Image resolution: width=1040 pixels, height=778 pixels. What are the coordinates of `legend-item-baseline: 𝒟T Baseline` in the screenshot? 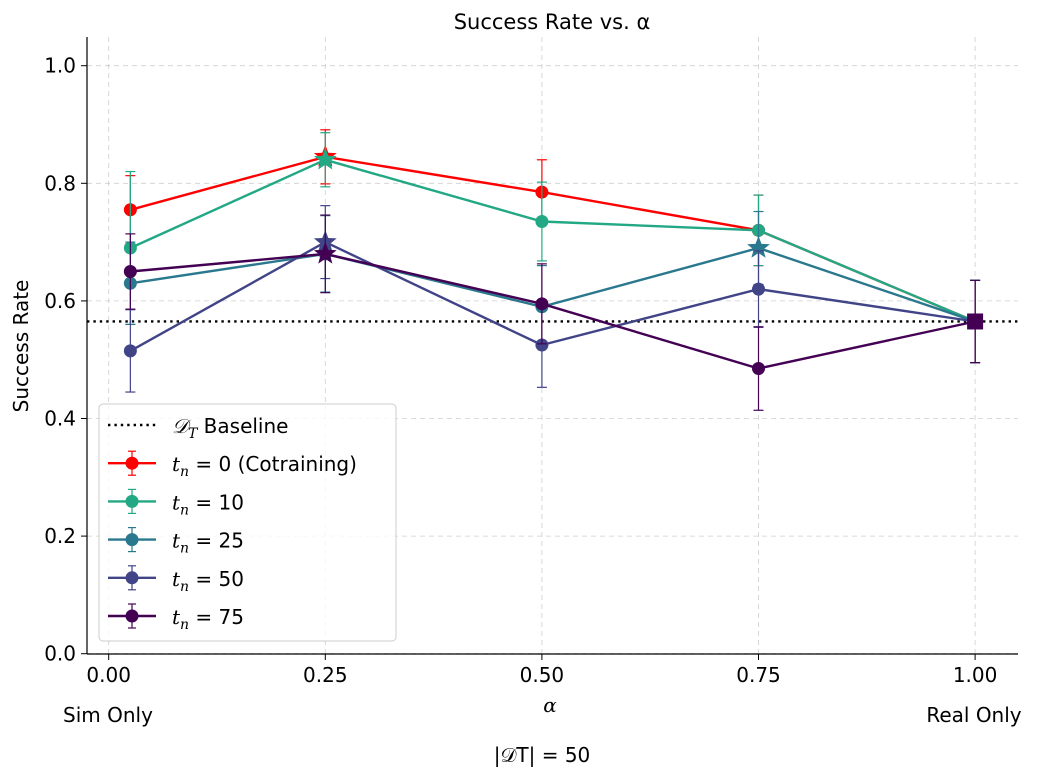 It's located at (198, 428).